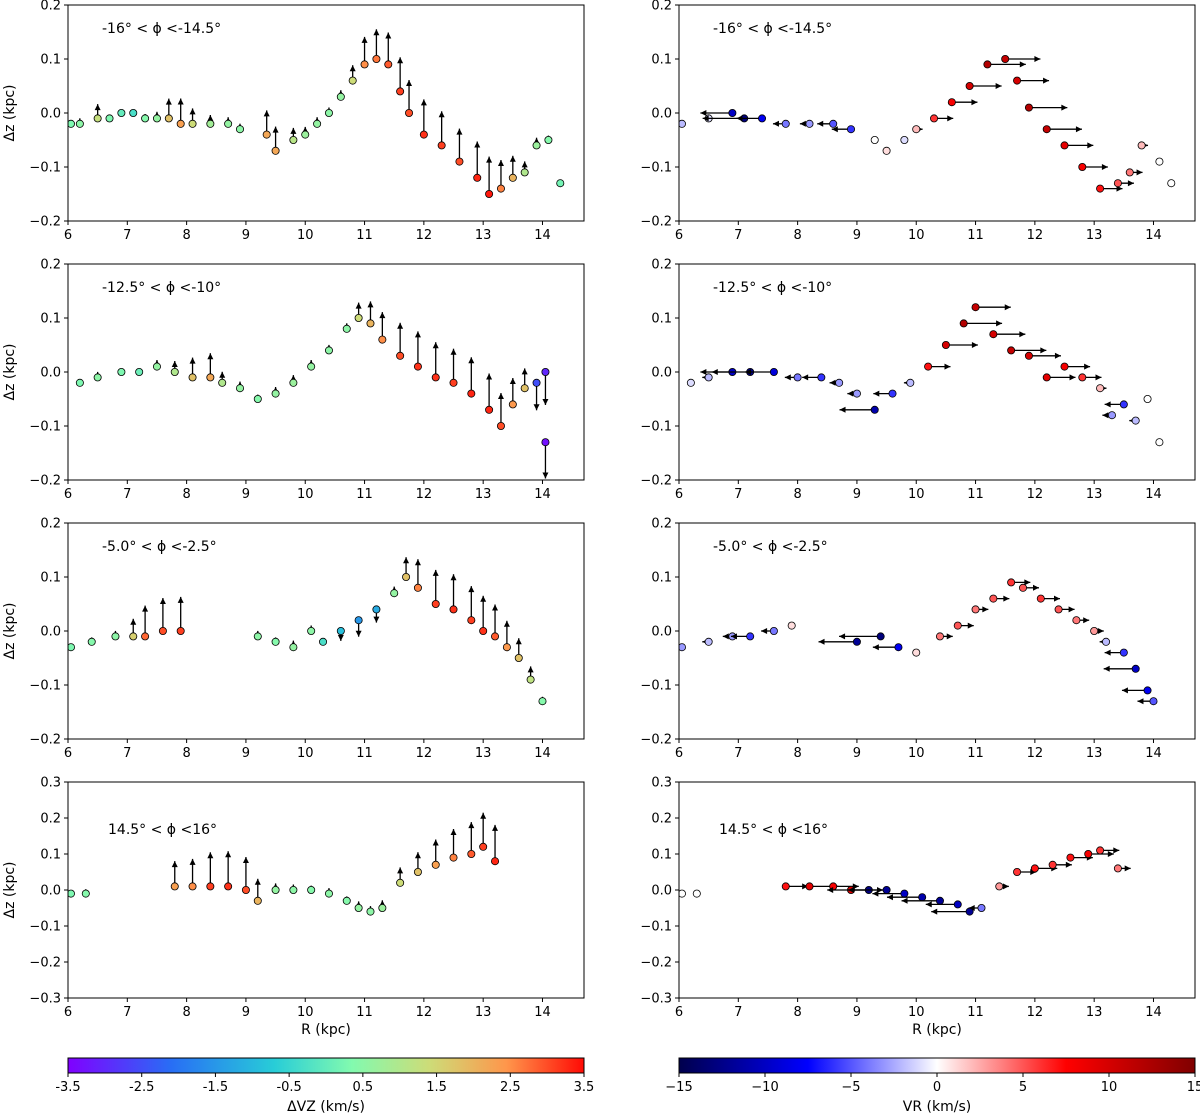  What do you see at coordinates (161, 288) in the screenshot?
I see `panel-phi-label: -12.5° < ϕ <-10°` at bounding box center [161, 288].